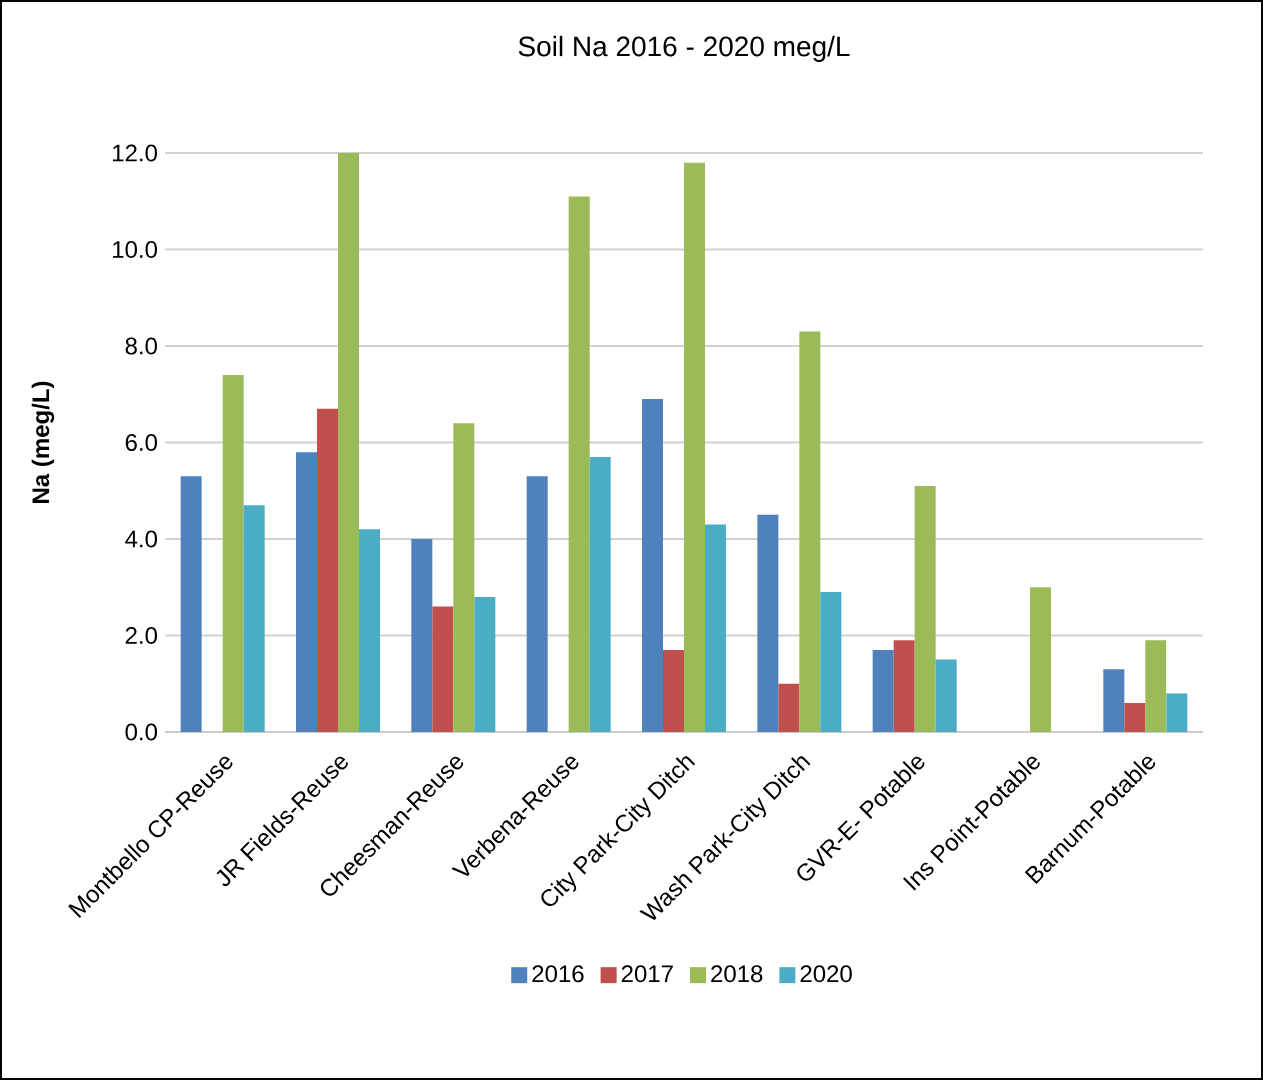 This screenshot has width=1263, height=1080. What do you see at coordinates (684, 48) in the screenshot?
I see `chart-title: Soil Na 2016 - 2020 meg/L` at bounding box center [684, 48].